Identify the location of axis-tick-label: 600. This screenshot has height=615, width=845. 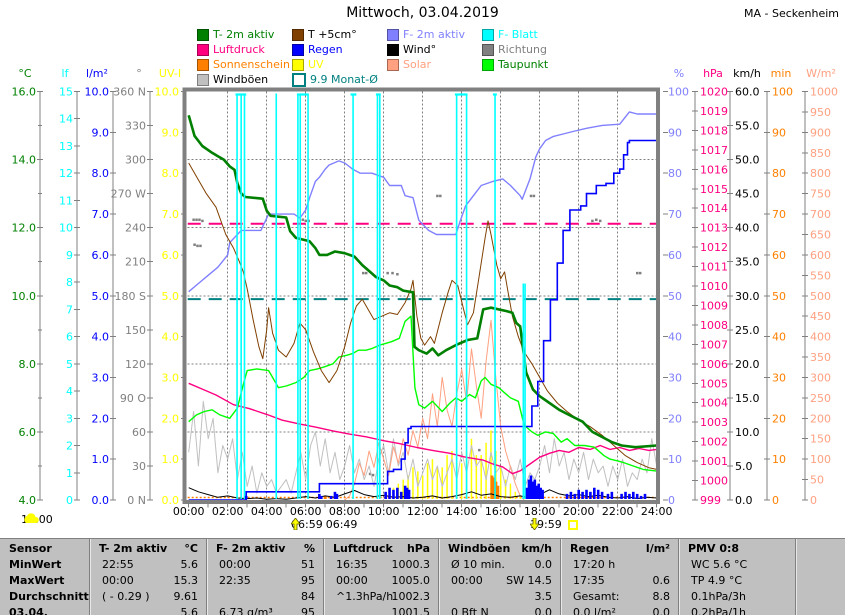
(820, 255).